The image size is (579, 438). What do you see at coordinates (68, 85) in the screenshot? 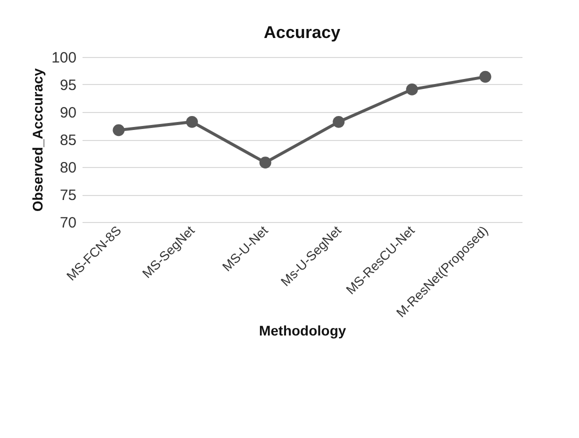
I see `y-tick-label: 95` at bounding box center [68, 85].